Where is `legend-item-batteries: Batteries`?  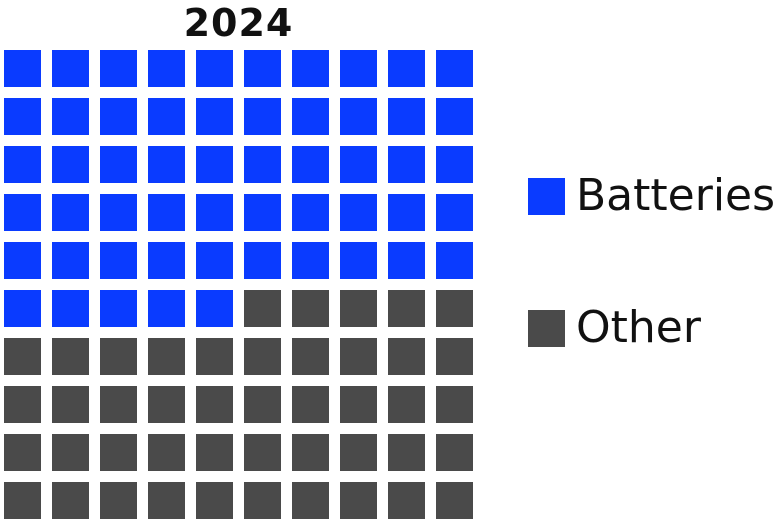 legend-item-batteries: Batteries is located at coordinates (651, 196).